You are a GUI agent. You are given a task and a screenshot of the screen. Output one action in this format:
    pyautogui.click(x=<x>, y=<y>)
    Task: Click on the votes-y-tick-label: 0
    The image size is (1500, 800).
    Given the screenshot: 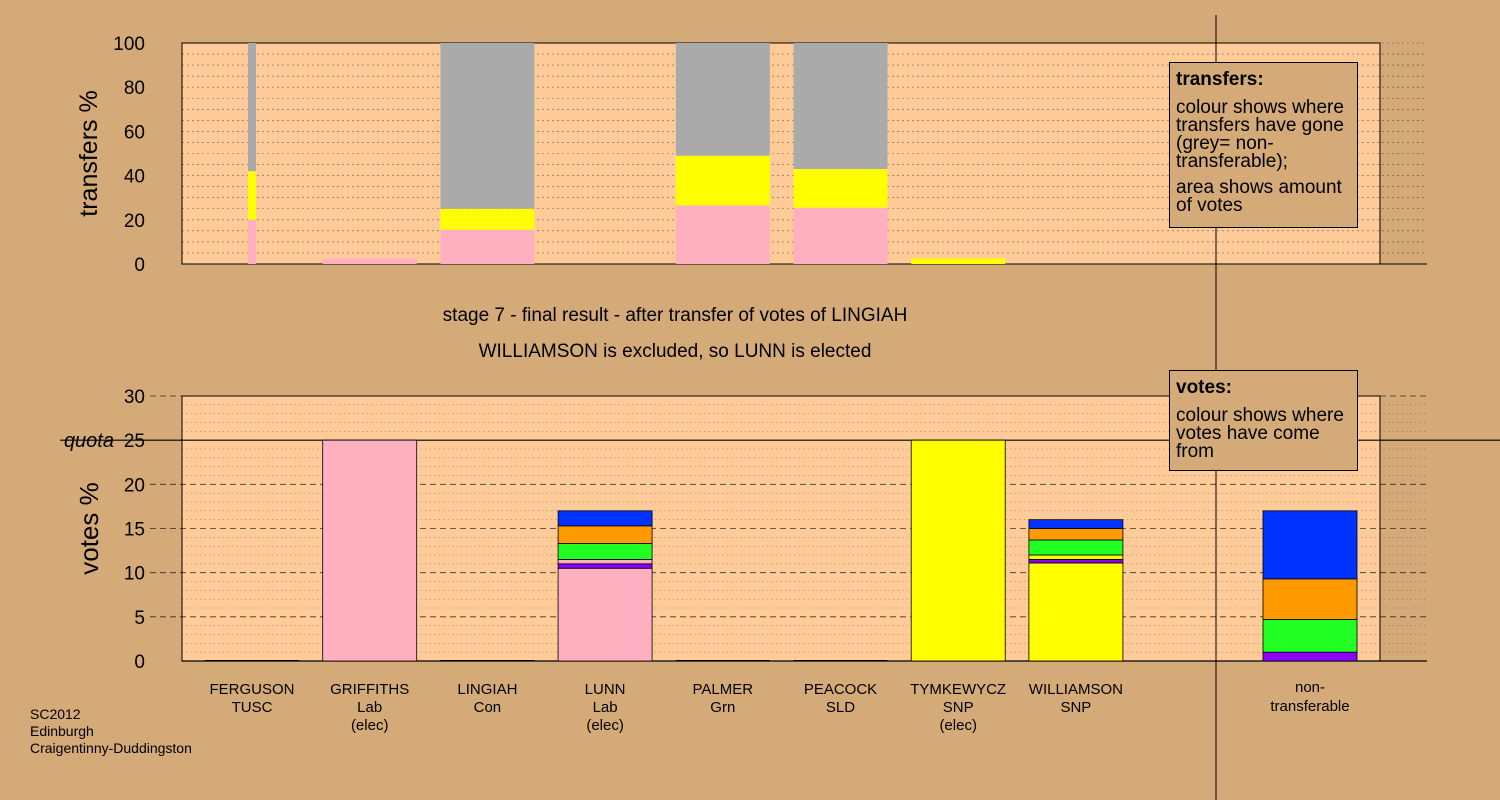 What is the action you would take?
    pyautogui.click(x=139, y=662)
    